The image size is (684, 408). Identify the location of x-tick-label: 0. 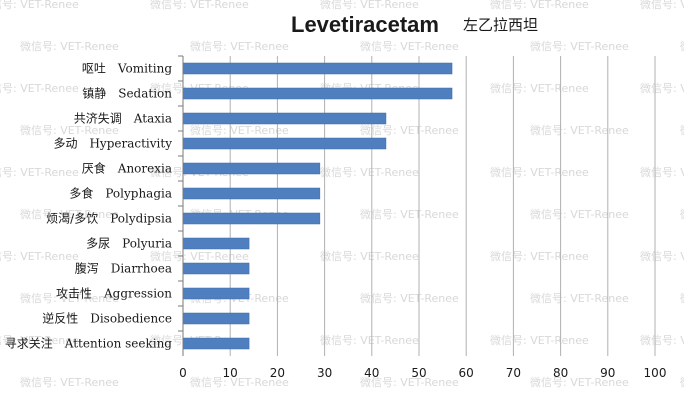
(183, 373).